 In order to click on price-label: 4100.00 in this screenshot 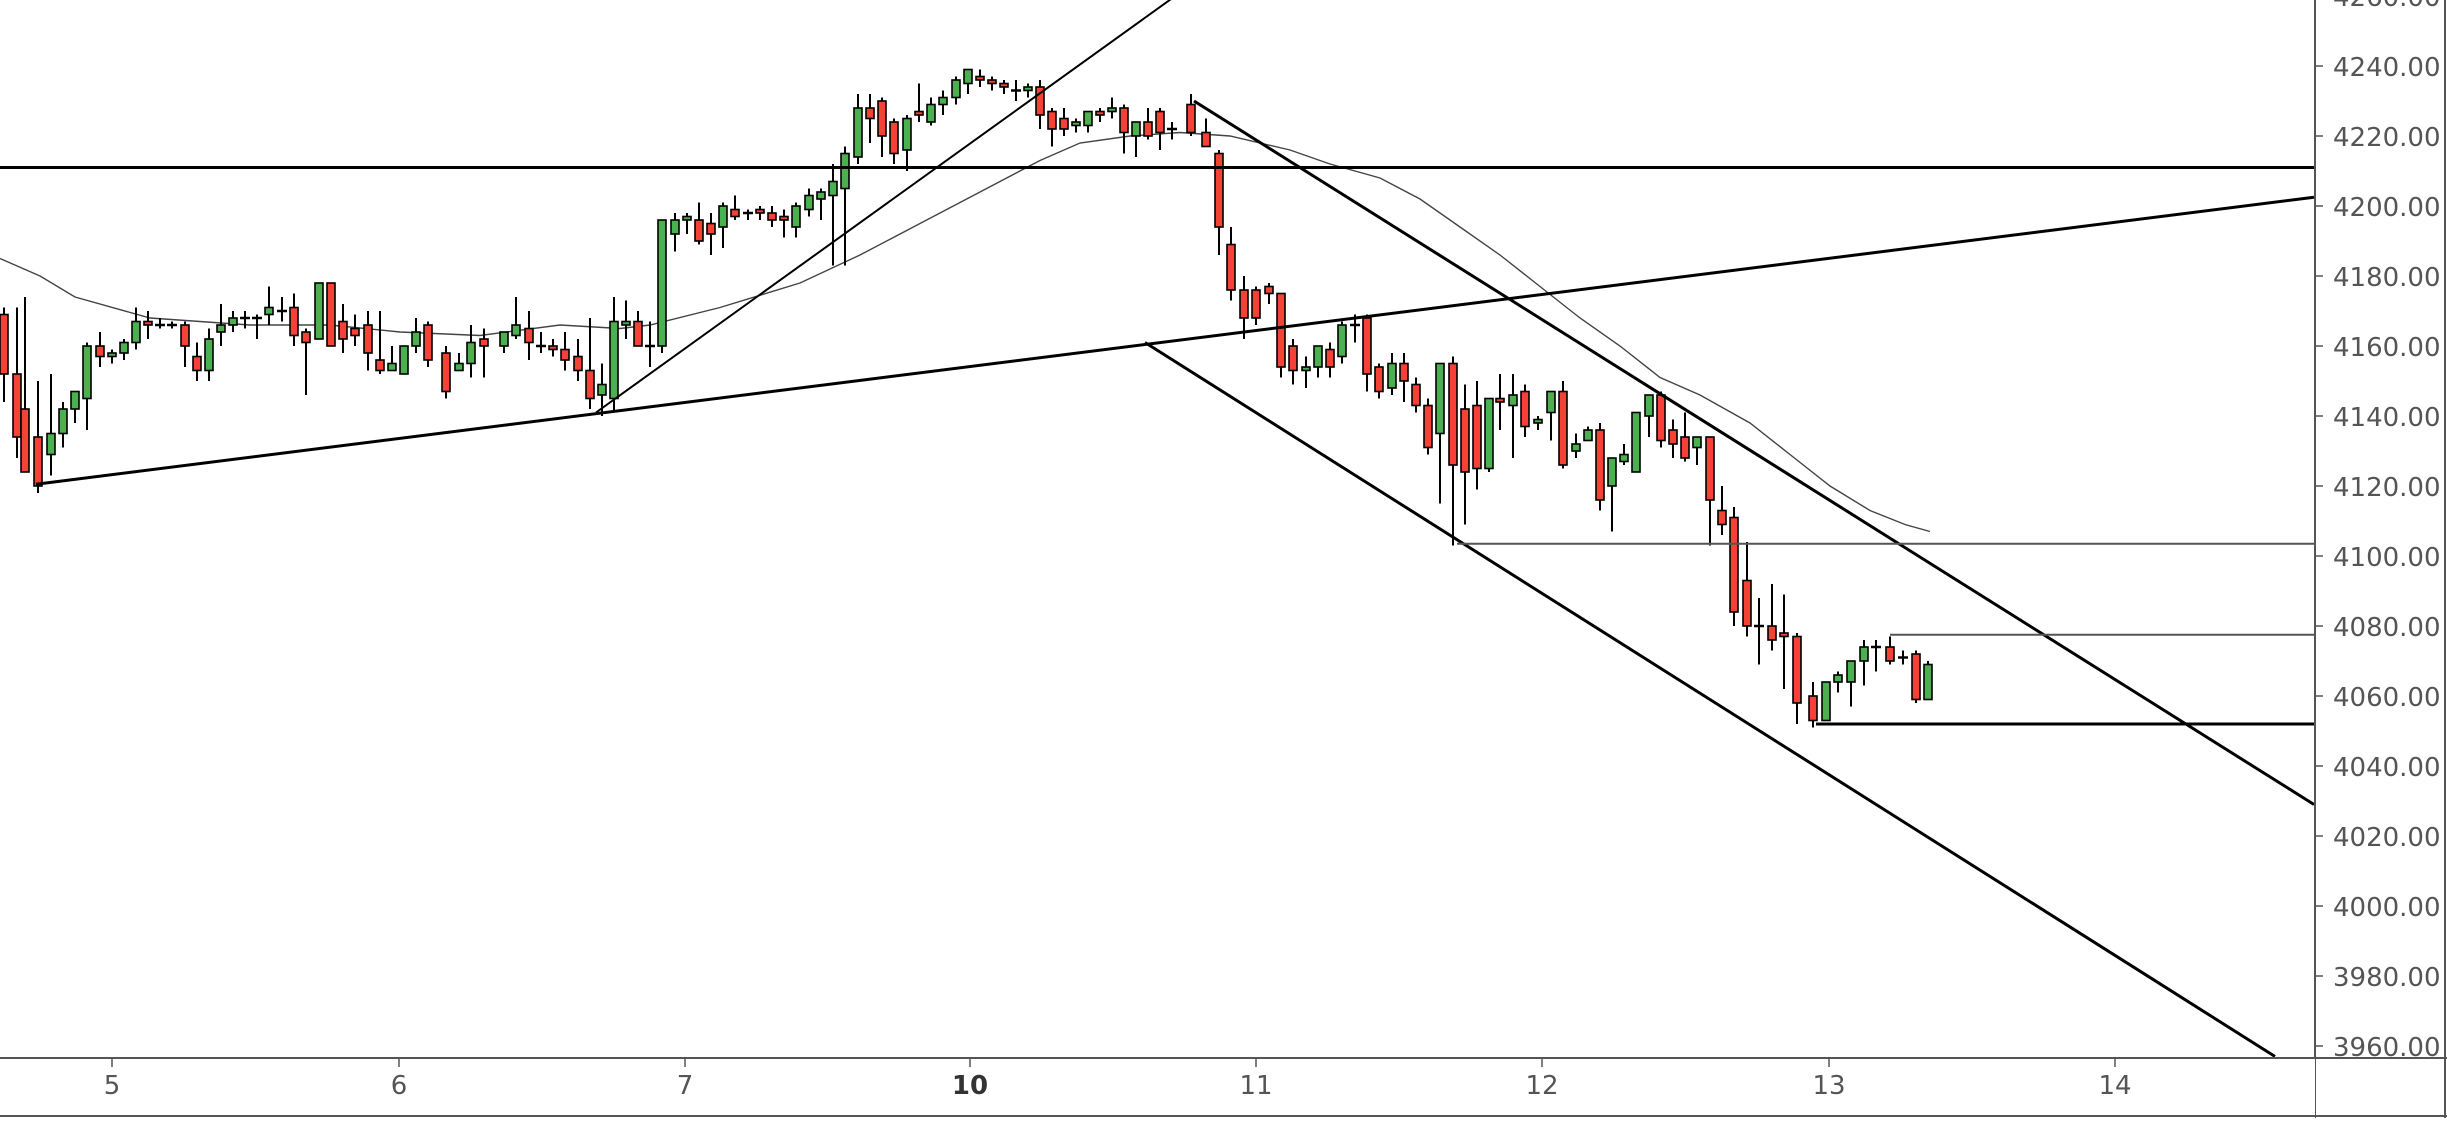, I will do `click(2387, 558)`.